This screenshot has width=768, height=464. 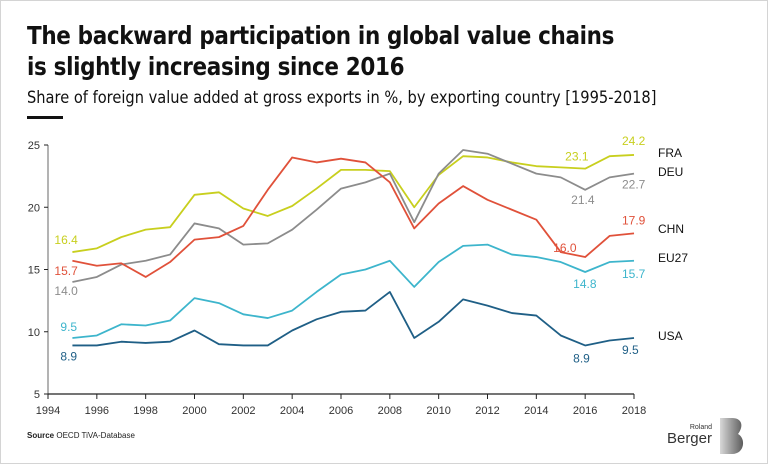 What do you see at coordinates (536, 411) in the screenshot?
I see `x-tick-label: 2014` at bounding box center [536, 411].